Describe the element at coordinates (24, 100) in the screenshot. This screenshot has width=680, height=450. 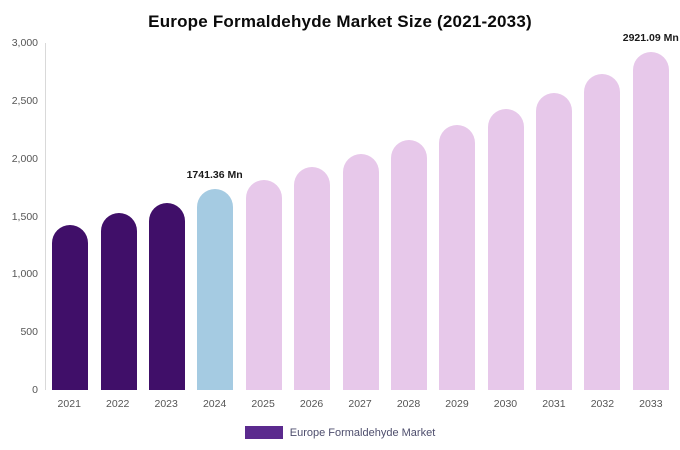
I see `y-axis-tick-label: 2,500` at that location.